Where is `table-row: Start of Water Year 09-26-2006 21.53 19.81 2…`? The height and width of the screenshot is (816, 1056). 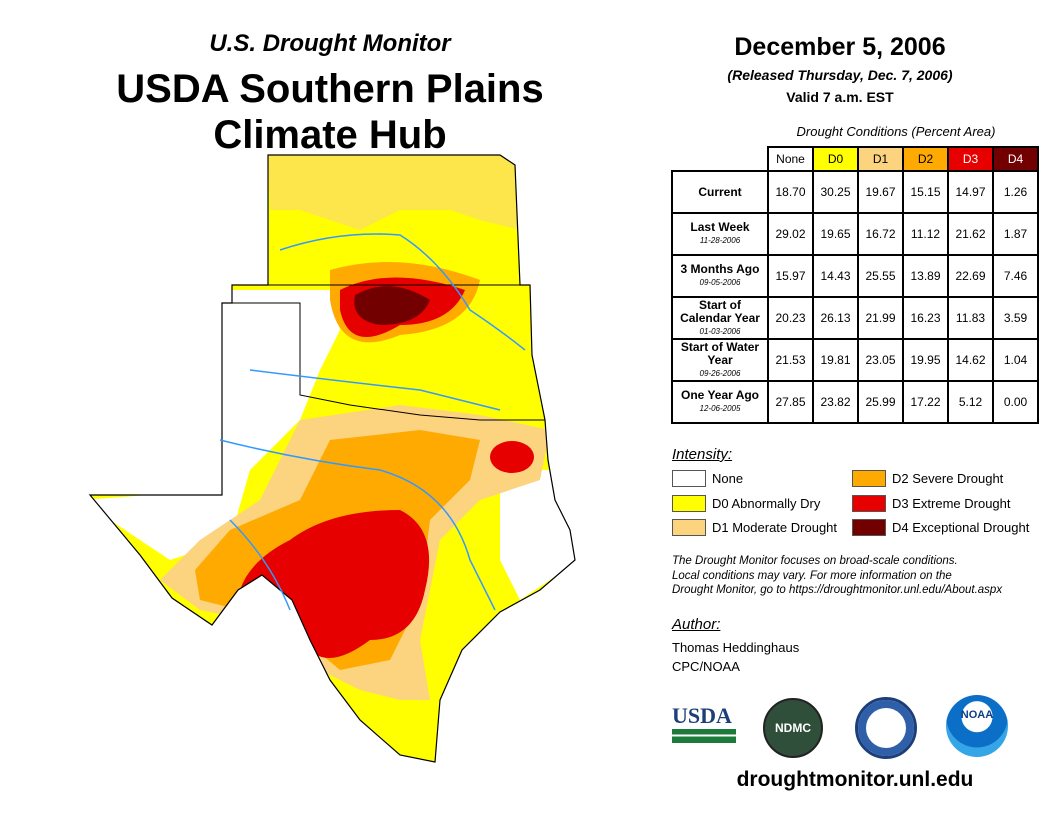 table-row: Start of Water Year 09-26-2006 21.53 19.81 2… is located at coordinates (855, 360).